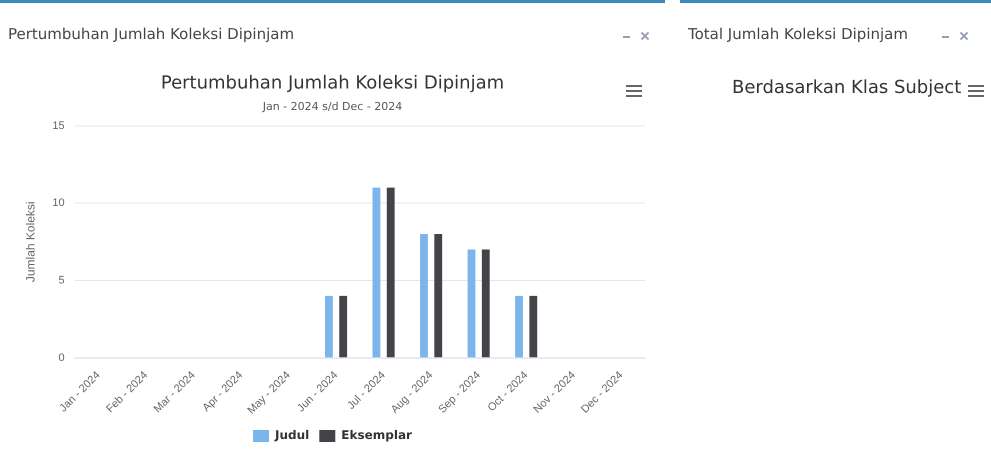  Describe the element at coordinates (332, 107) in the screenshot. I see `chart-subtitle: Jan - 2024 s/d Dec - 2024` at that location.